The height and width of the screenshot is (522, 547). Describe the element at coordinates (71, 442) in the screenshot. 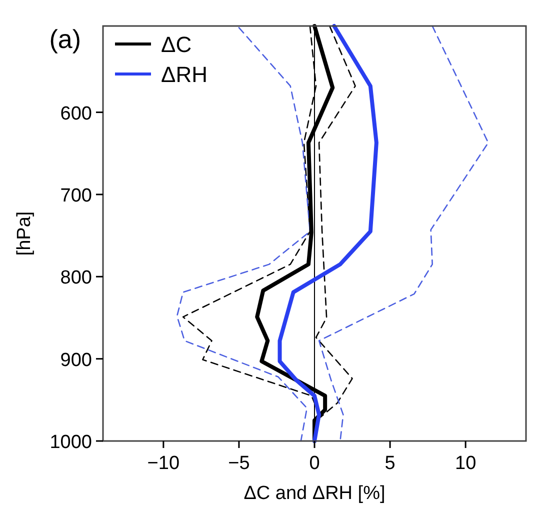

I see `y-tick-label: 1000` at that location.